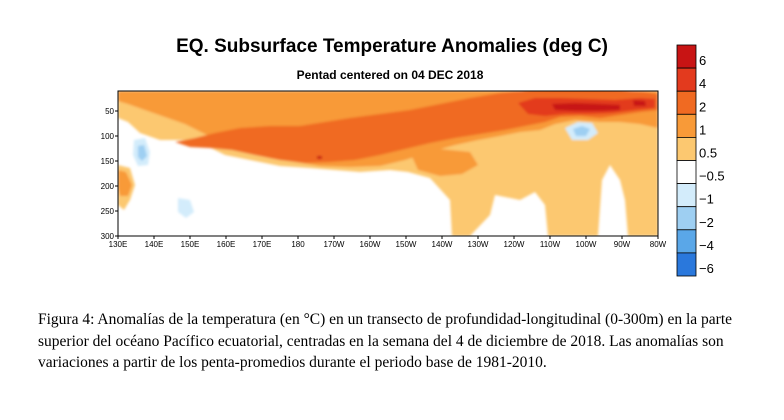 The width and height of the screenshot is (784, 420). What do you see at coordinates (550, 244) in the screenshot?
I see `x-tick-label: 110W` at bounding box center [550, 244].